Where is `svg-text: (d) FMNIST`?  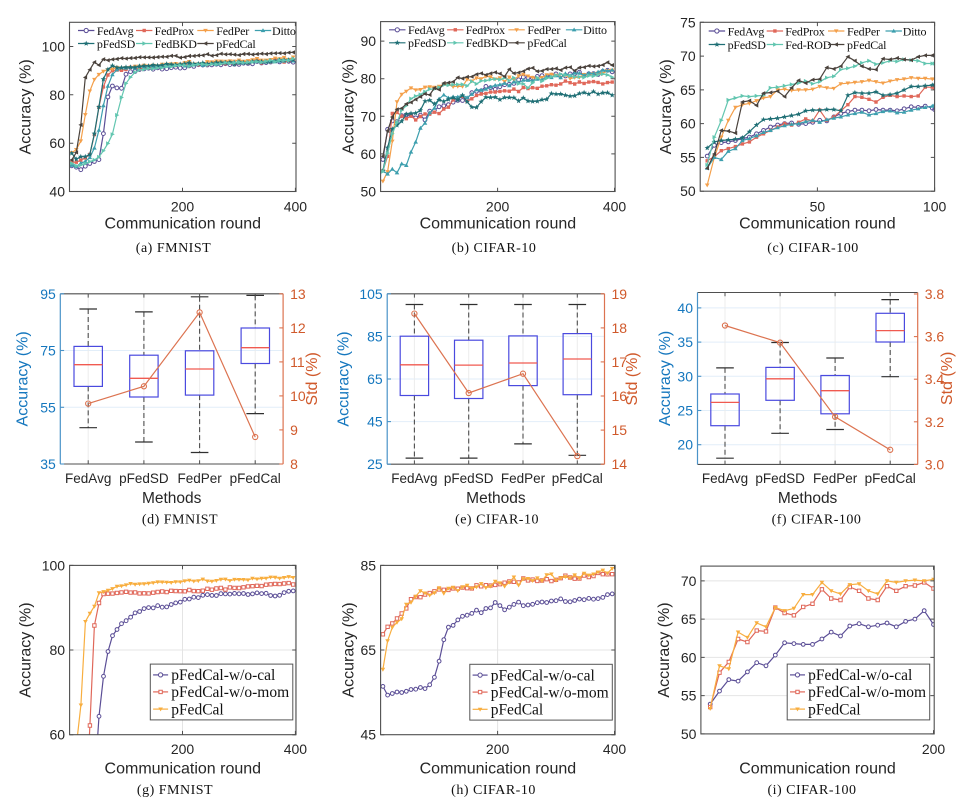
svg-text: (d) FMNIST is located at coordinates (180, 520).